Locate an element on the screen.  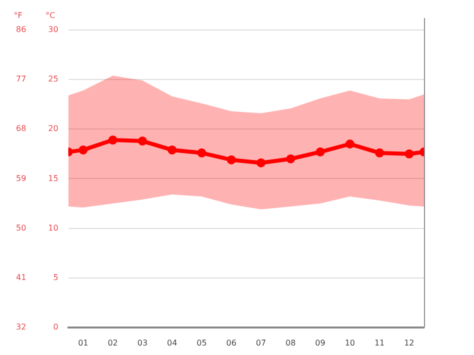
y2-tick-label: 41 is located at coordinates (21, 277).